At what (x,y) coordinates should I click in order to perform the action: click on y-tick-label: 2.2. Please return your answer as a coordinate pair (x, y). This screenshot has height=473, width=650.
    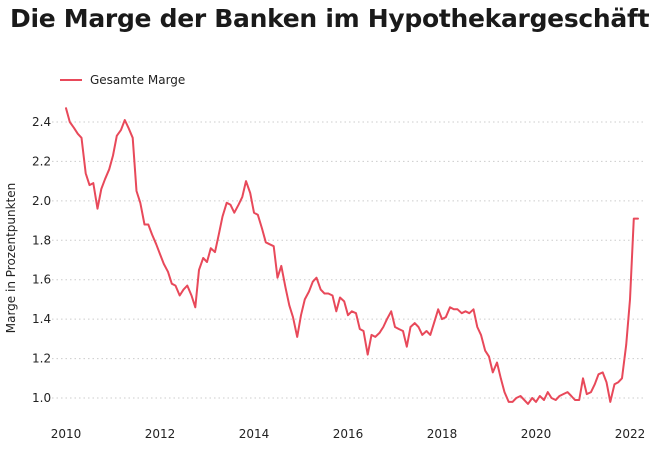
    Looking at the image, I should click on (41, 161).